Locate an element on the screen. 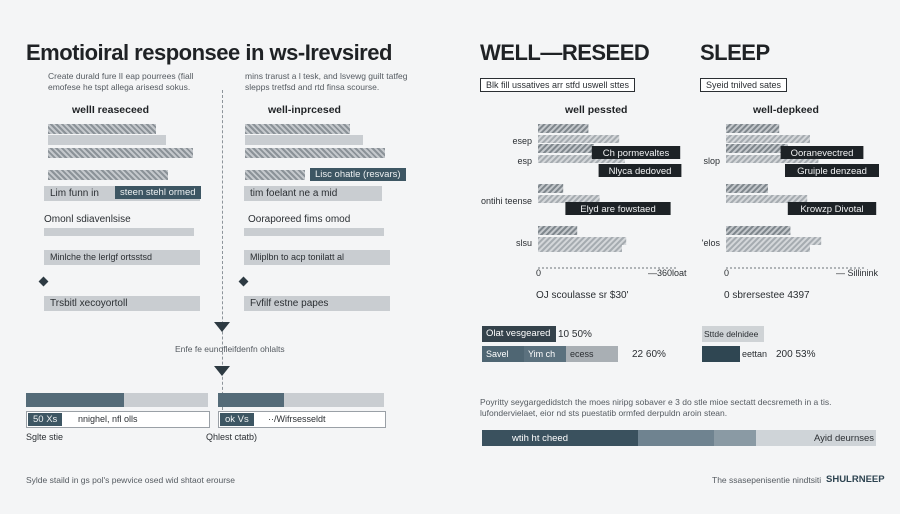 This screenshot has height=514, width=900. col-b-row-1: tim foelant ne a mid is located at coordinates (313, 193).